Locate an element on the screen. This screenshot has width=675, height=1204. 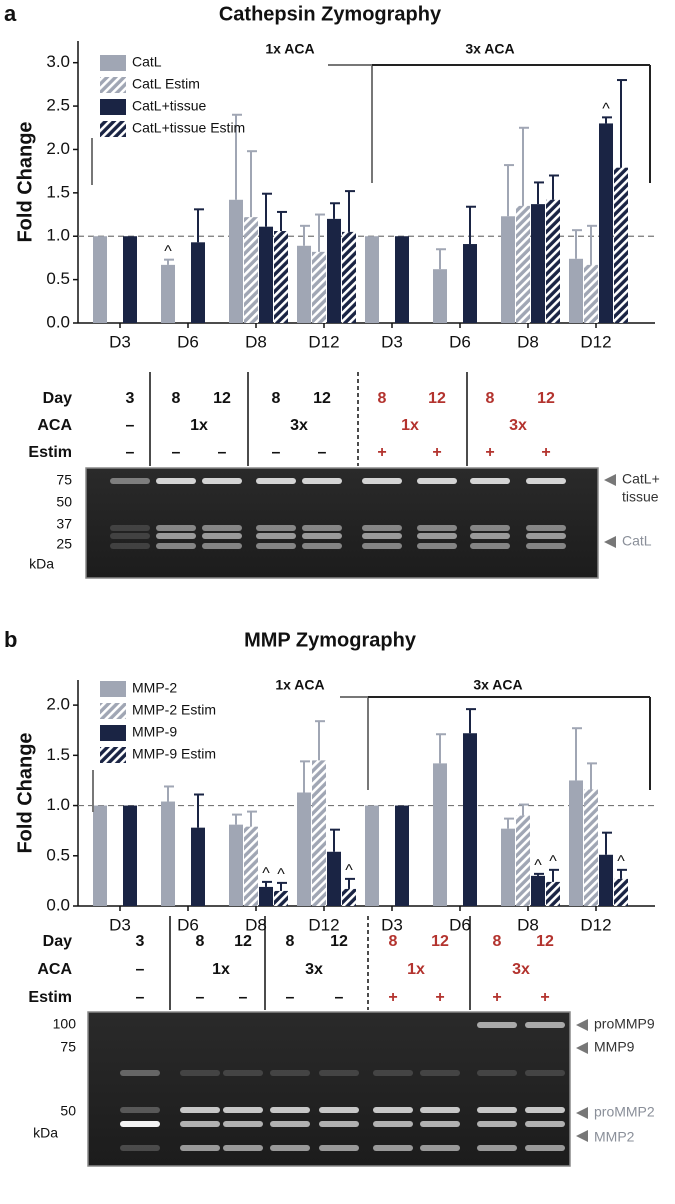
cell: 3x is located at coordinates (518, 425).